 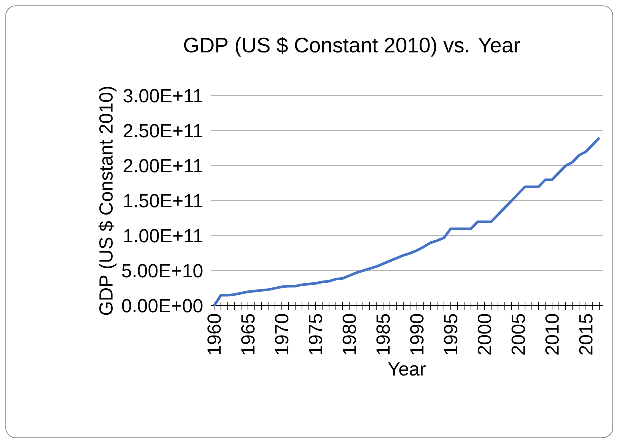 What do you see at coordinates (407, 369) in the screenshot?
I see `x-axis-title: Year` at bounding box center [407, 369].